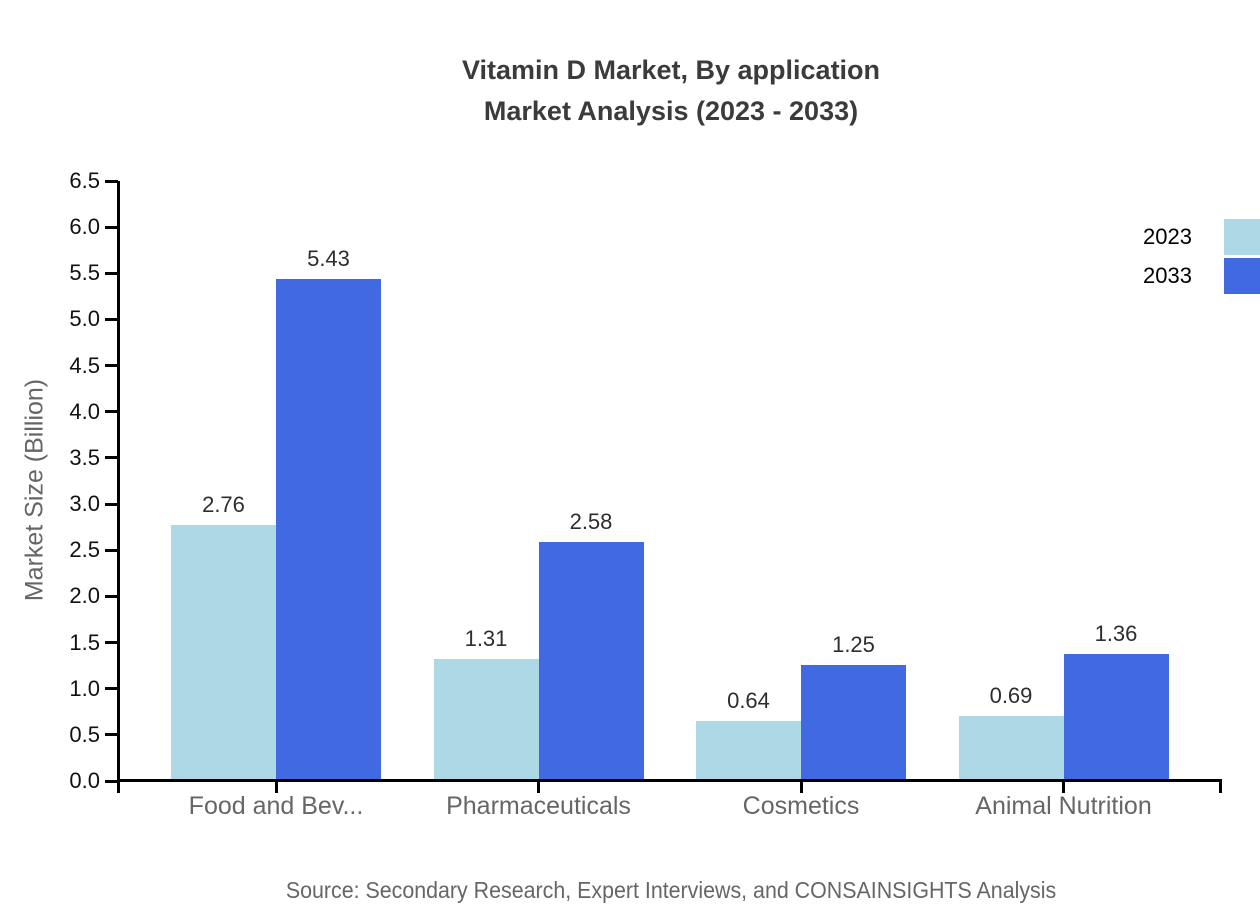 This screenshot has height=920, width=1260. What do you see at coordinates (84, 596) in the screenshot?
I see `y-tick-label: 2.0` at bounding box center [84, 596].